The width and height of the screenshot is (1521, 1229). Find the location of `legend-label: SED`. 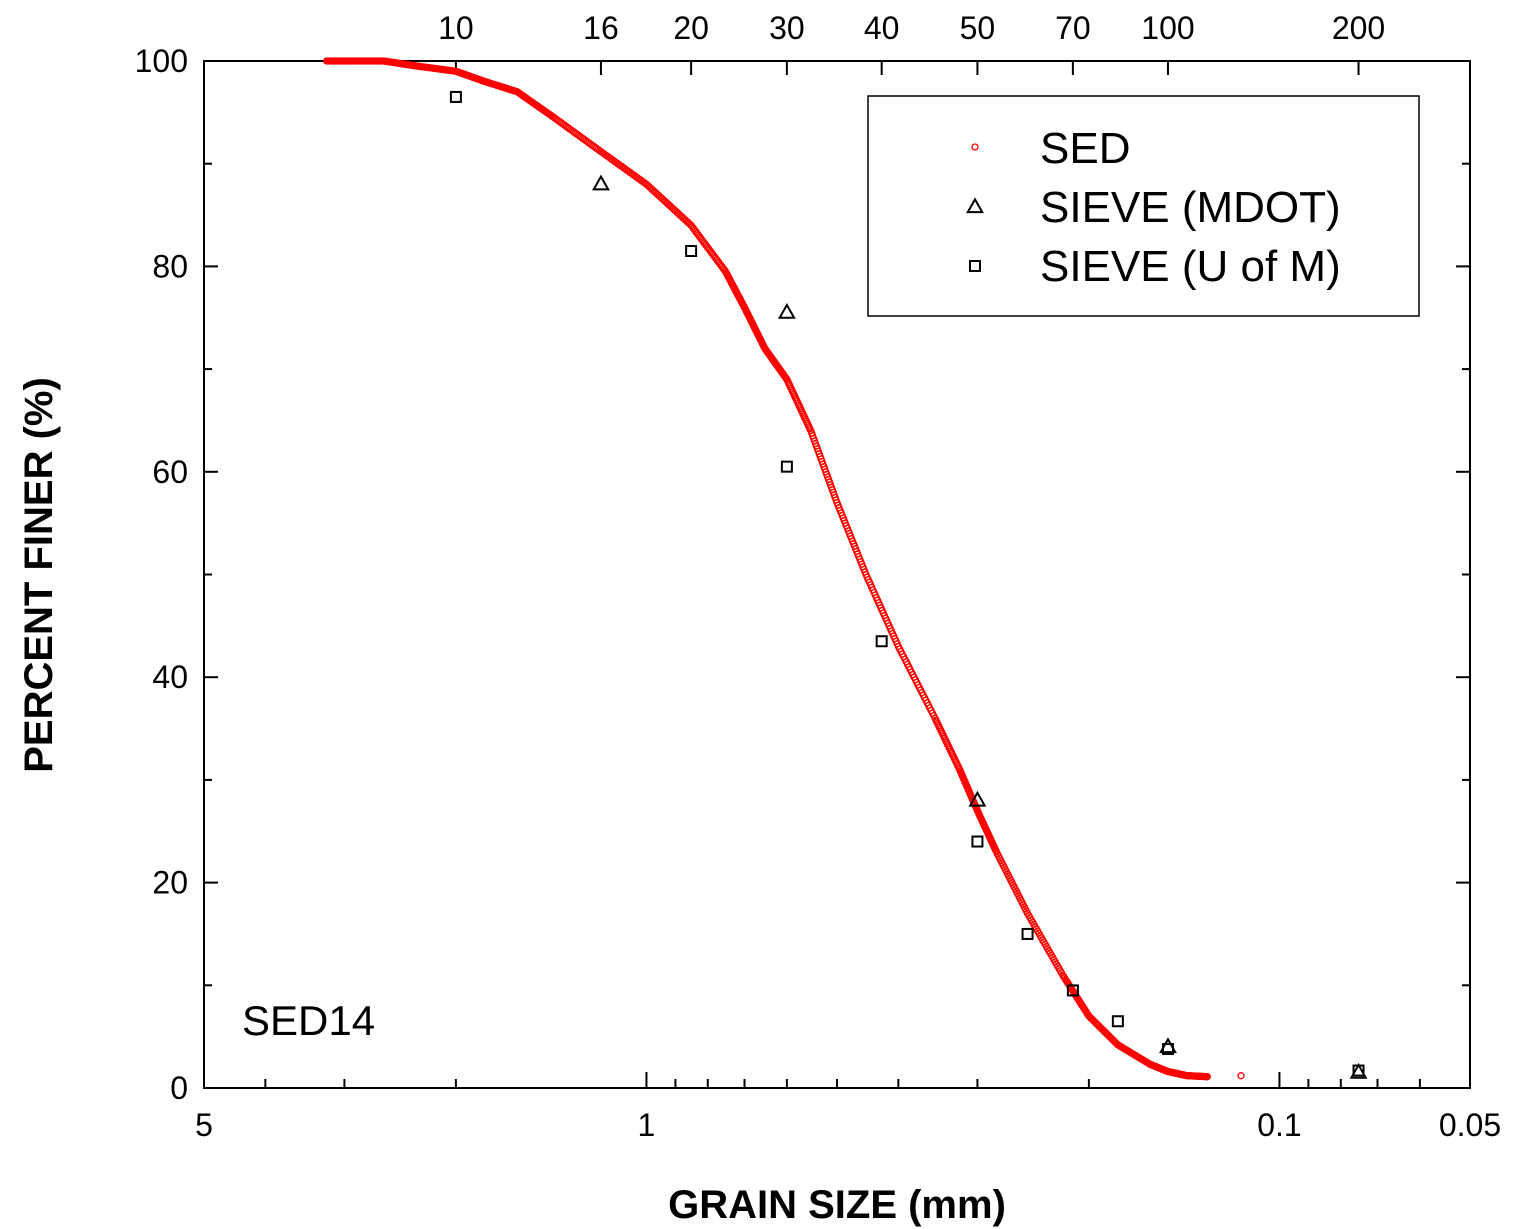

legend-label: SED is located at coordinates (1085, 148).